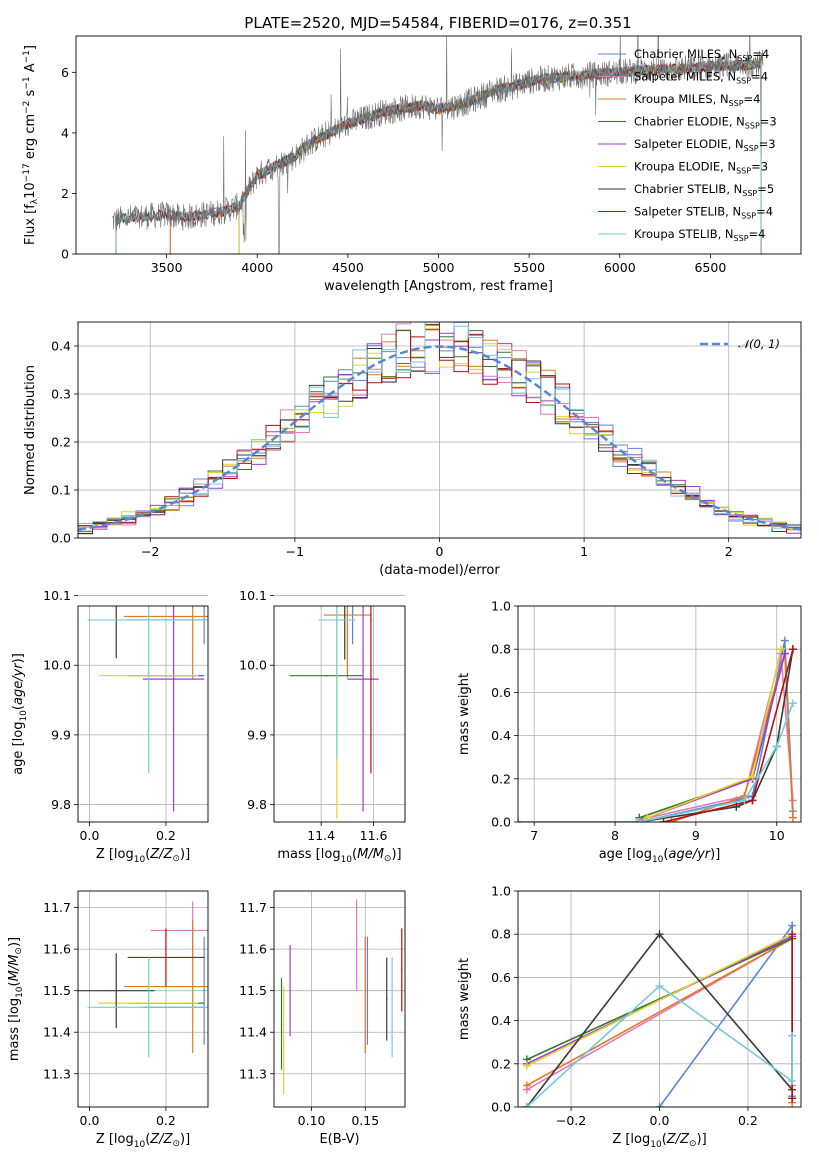 This screenshot has width=819, height=1170. What do you see at coordinates (703, 213) in the screenshot?
I see `legend-entry-salpeter-stelib: Salpeter STELIB, NSSP=4` at bounding box center [703, 213].